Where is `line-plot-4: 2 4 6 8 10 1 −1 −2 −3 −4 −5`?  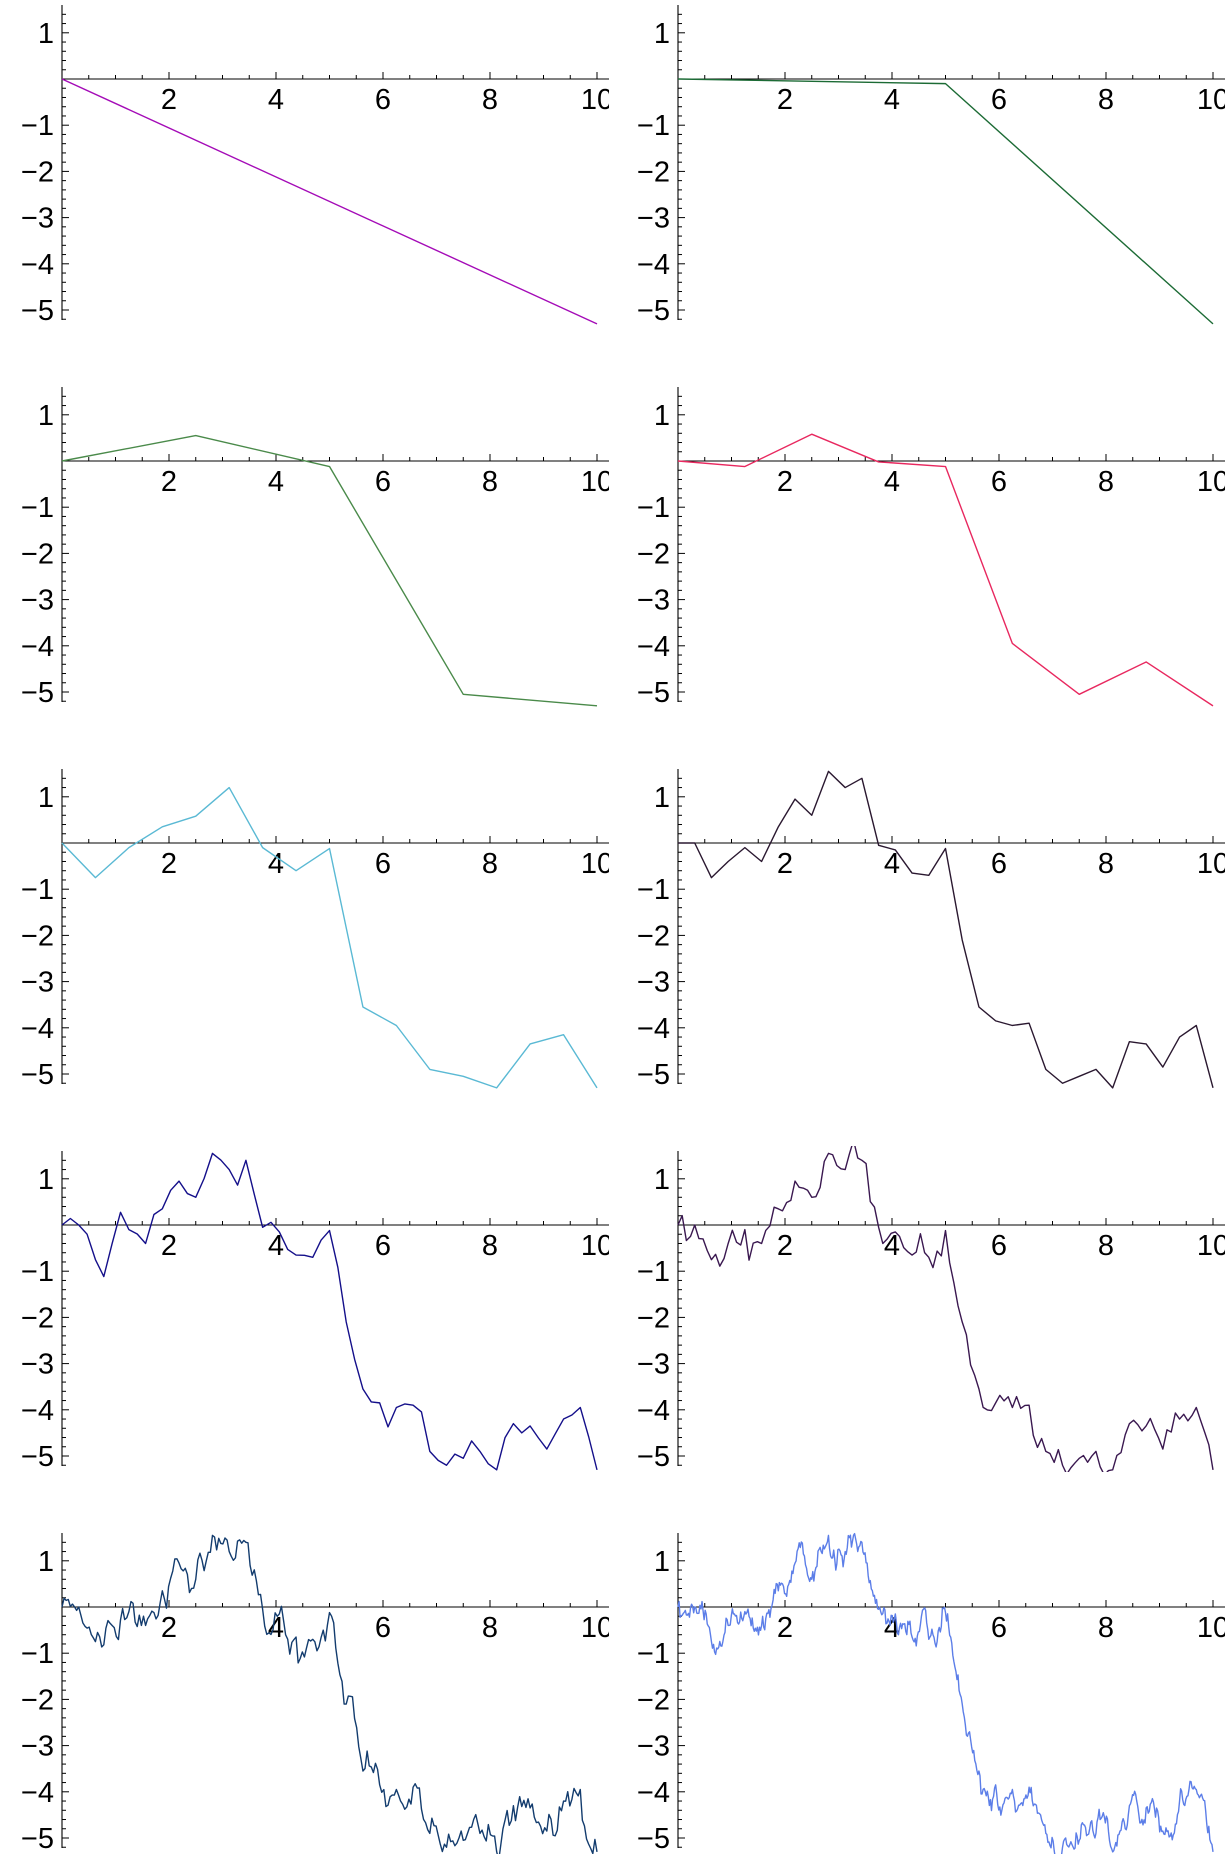
line-plot-4: 2 4 6 8 10 1 −1 −2 −3 −4 −5 is located at coordinates (920, 545).